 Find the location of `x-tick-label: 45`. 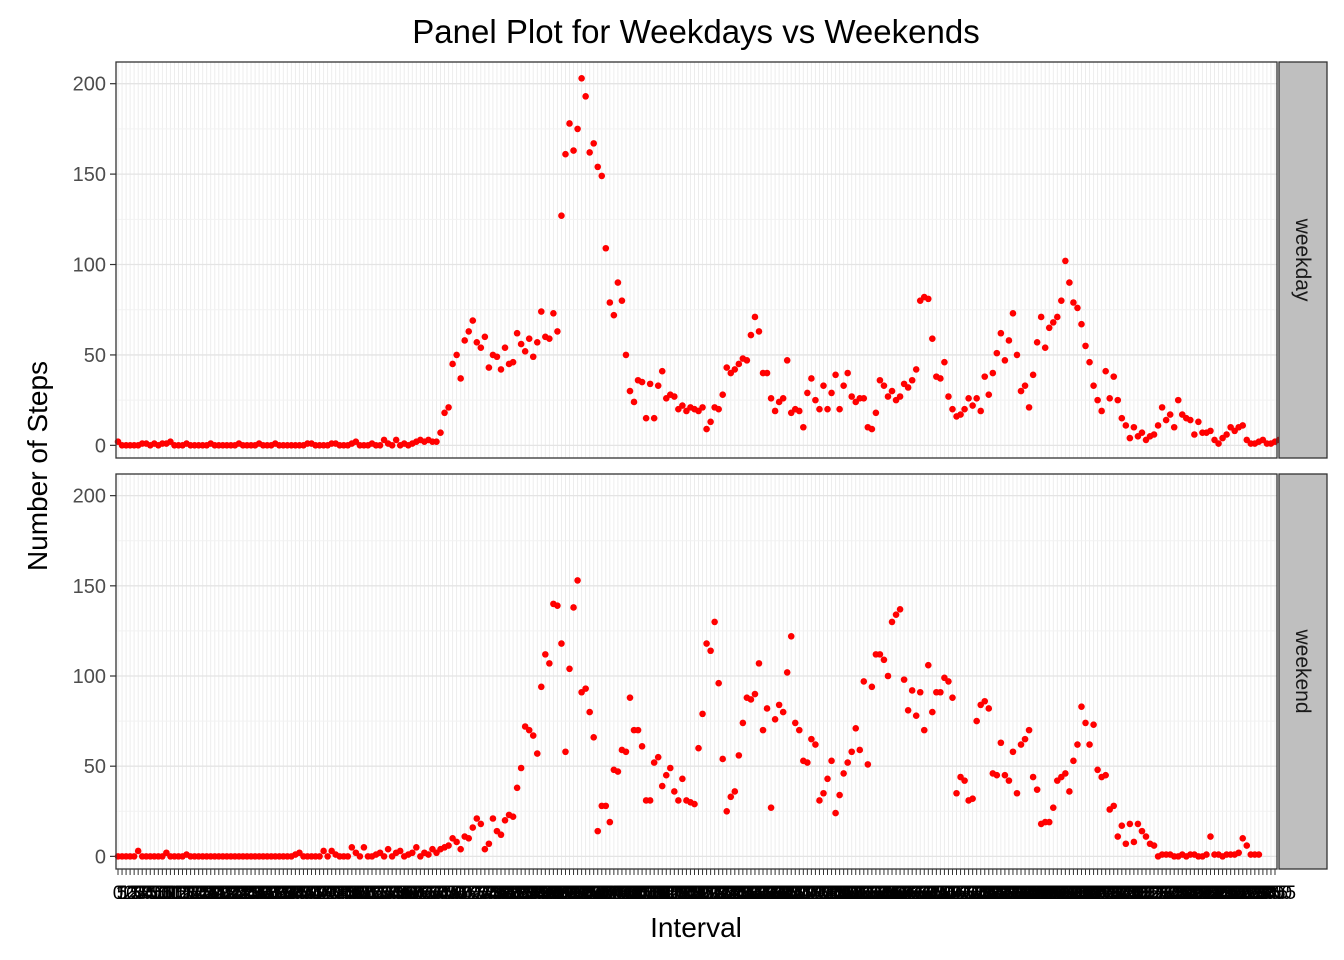

x-tick-label: 45 is located at coordinates (154, 893).